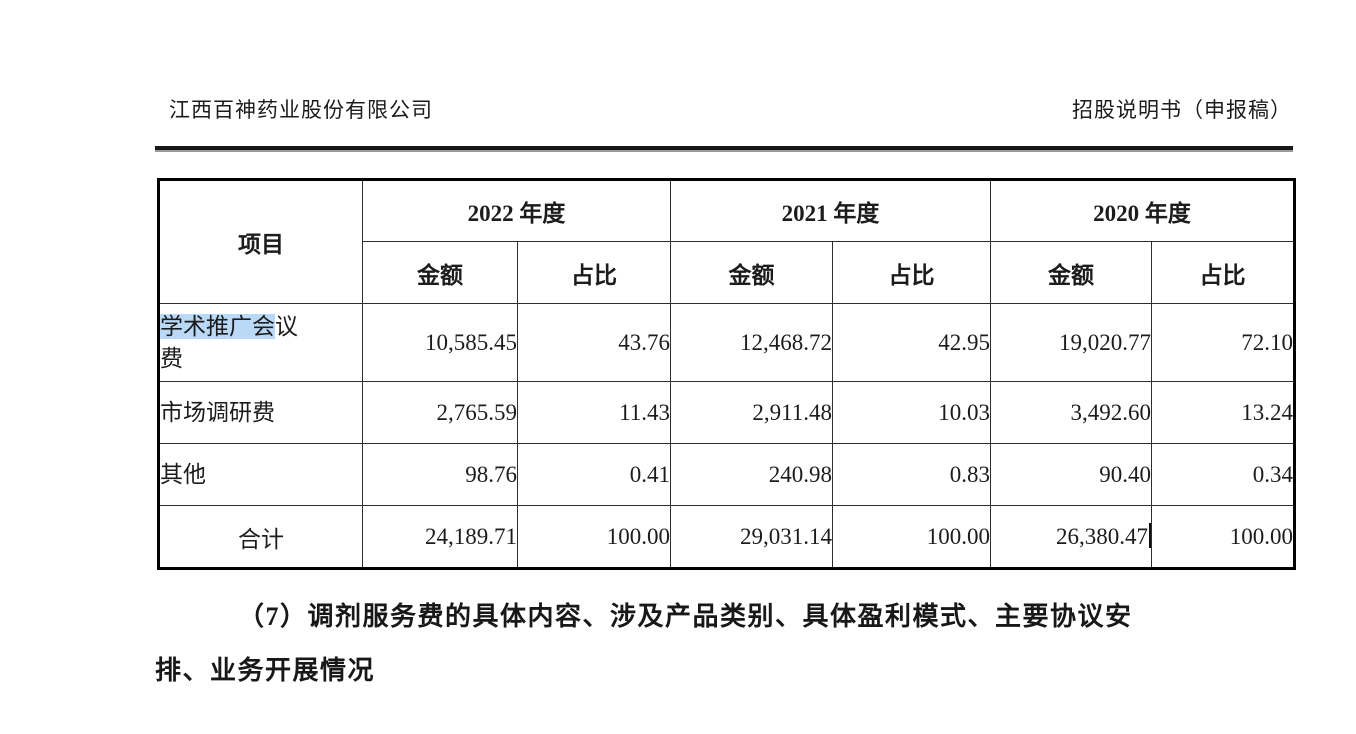 The height and width of the screenshot is (734, 1356). Describe the element at coordinates (265, 670) in the screenshot. I see `section-heading-line2: 排、业务开展情况` at that location.